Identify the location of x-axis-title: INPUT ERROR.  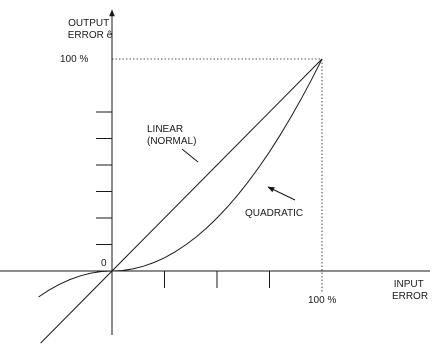
(410, 290).